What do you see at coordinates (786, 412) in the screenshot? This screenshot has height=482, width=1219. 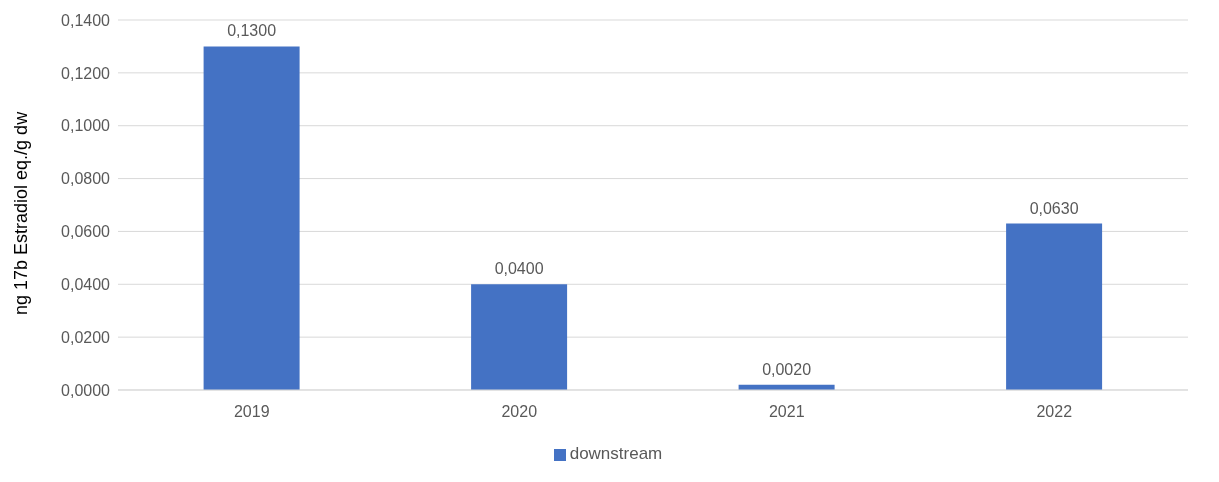 I see `x-tick-label: 2021` at bounding box center [786, 412].